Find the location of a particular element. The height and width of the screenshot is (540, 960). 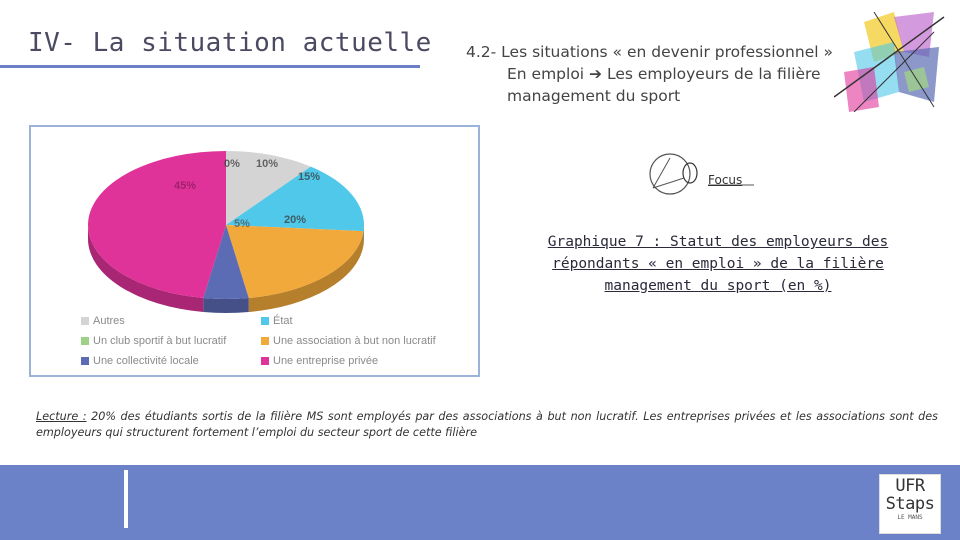

pie-data-label: 45% is located at coordinates (185, 186).